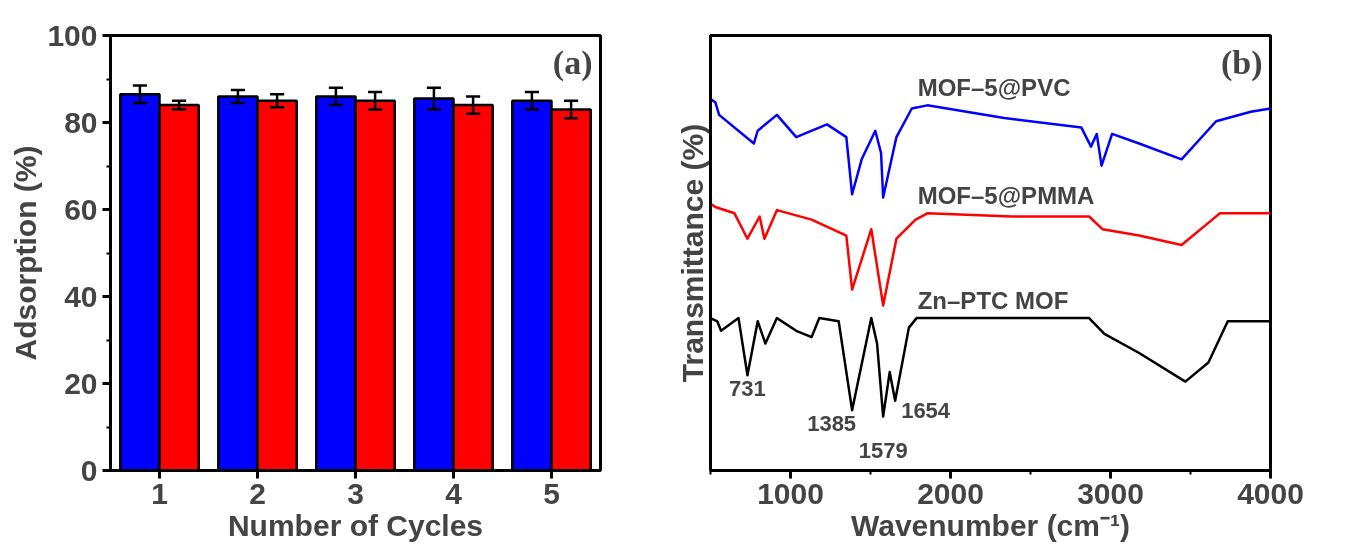 The image size is (1348, 556). I want to click on x-tick-label: 1, so click(159, 493).